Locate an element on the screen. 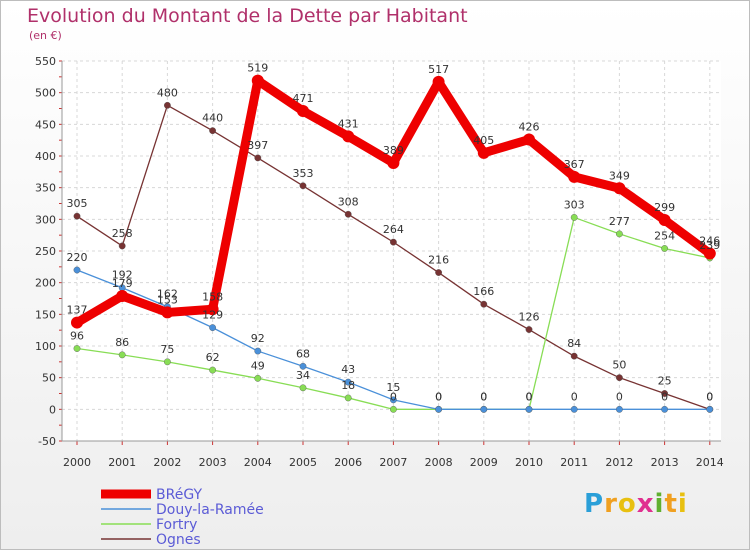  data-label: 349 is located at coordinates (619, 175).